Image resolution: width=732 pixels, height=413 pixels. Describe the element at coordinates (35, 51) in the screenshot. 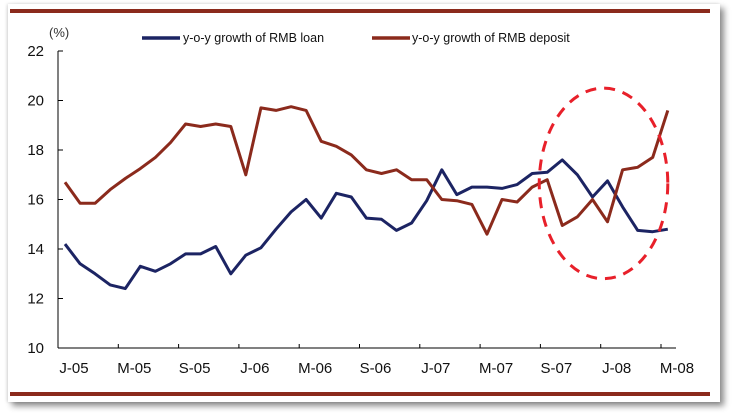

I see `y-tick-label: 22` at that location.